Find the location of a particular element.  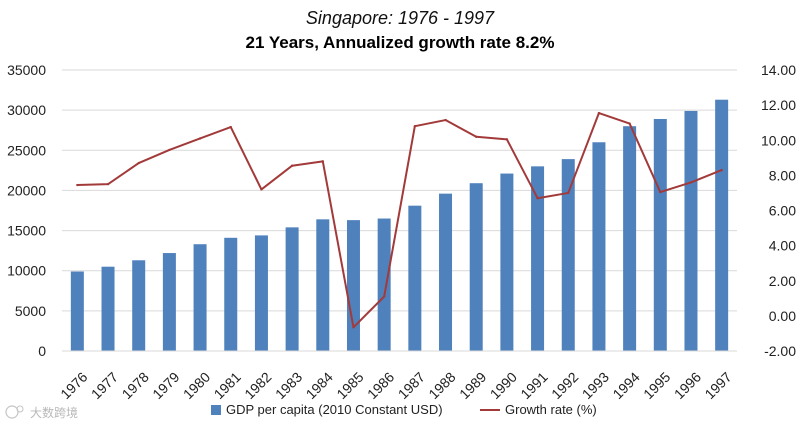

y-left-tick-label: 30000 is located at coordinates (26, 110).